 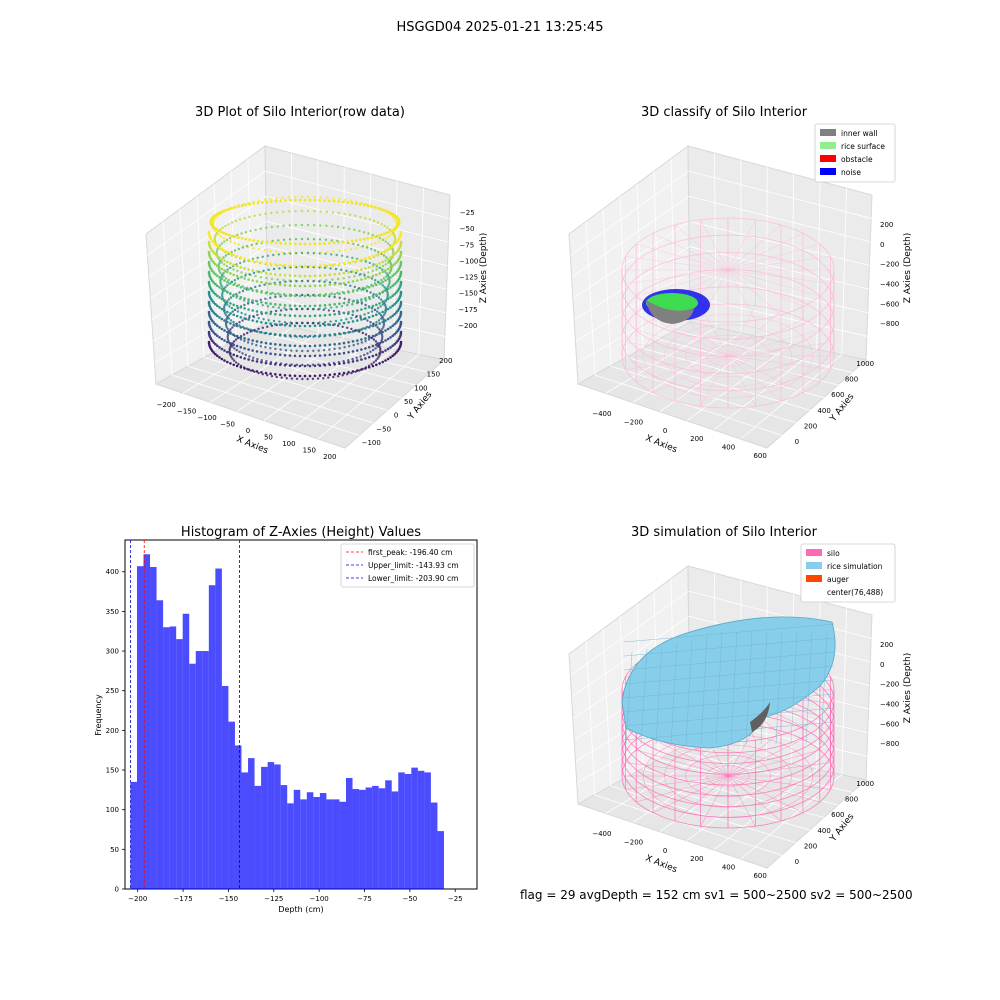 What do you see at coordinates (728, 682) in the screenshot?
I see `panel4-rice-surface` at bounding box center [728, 682].